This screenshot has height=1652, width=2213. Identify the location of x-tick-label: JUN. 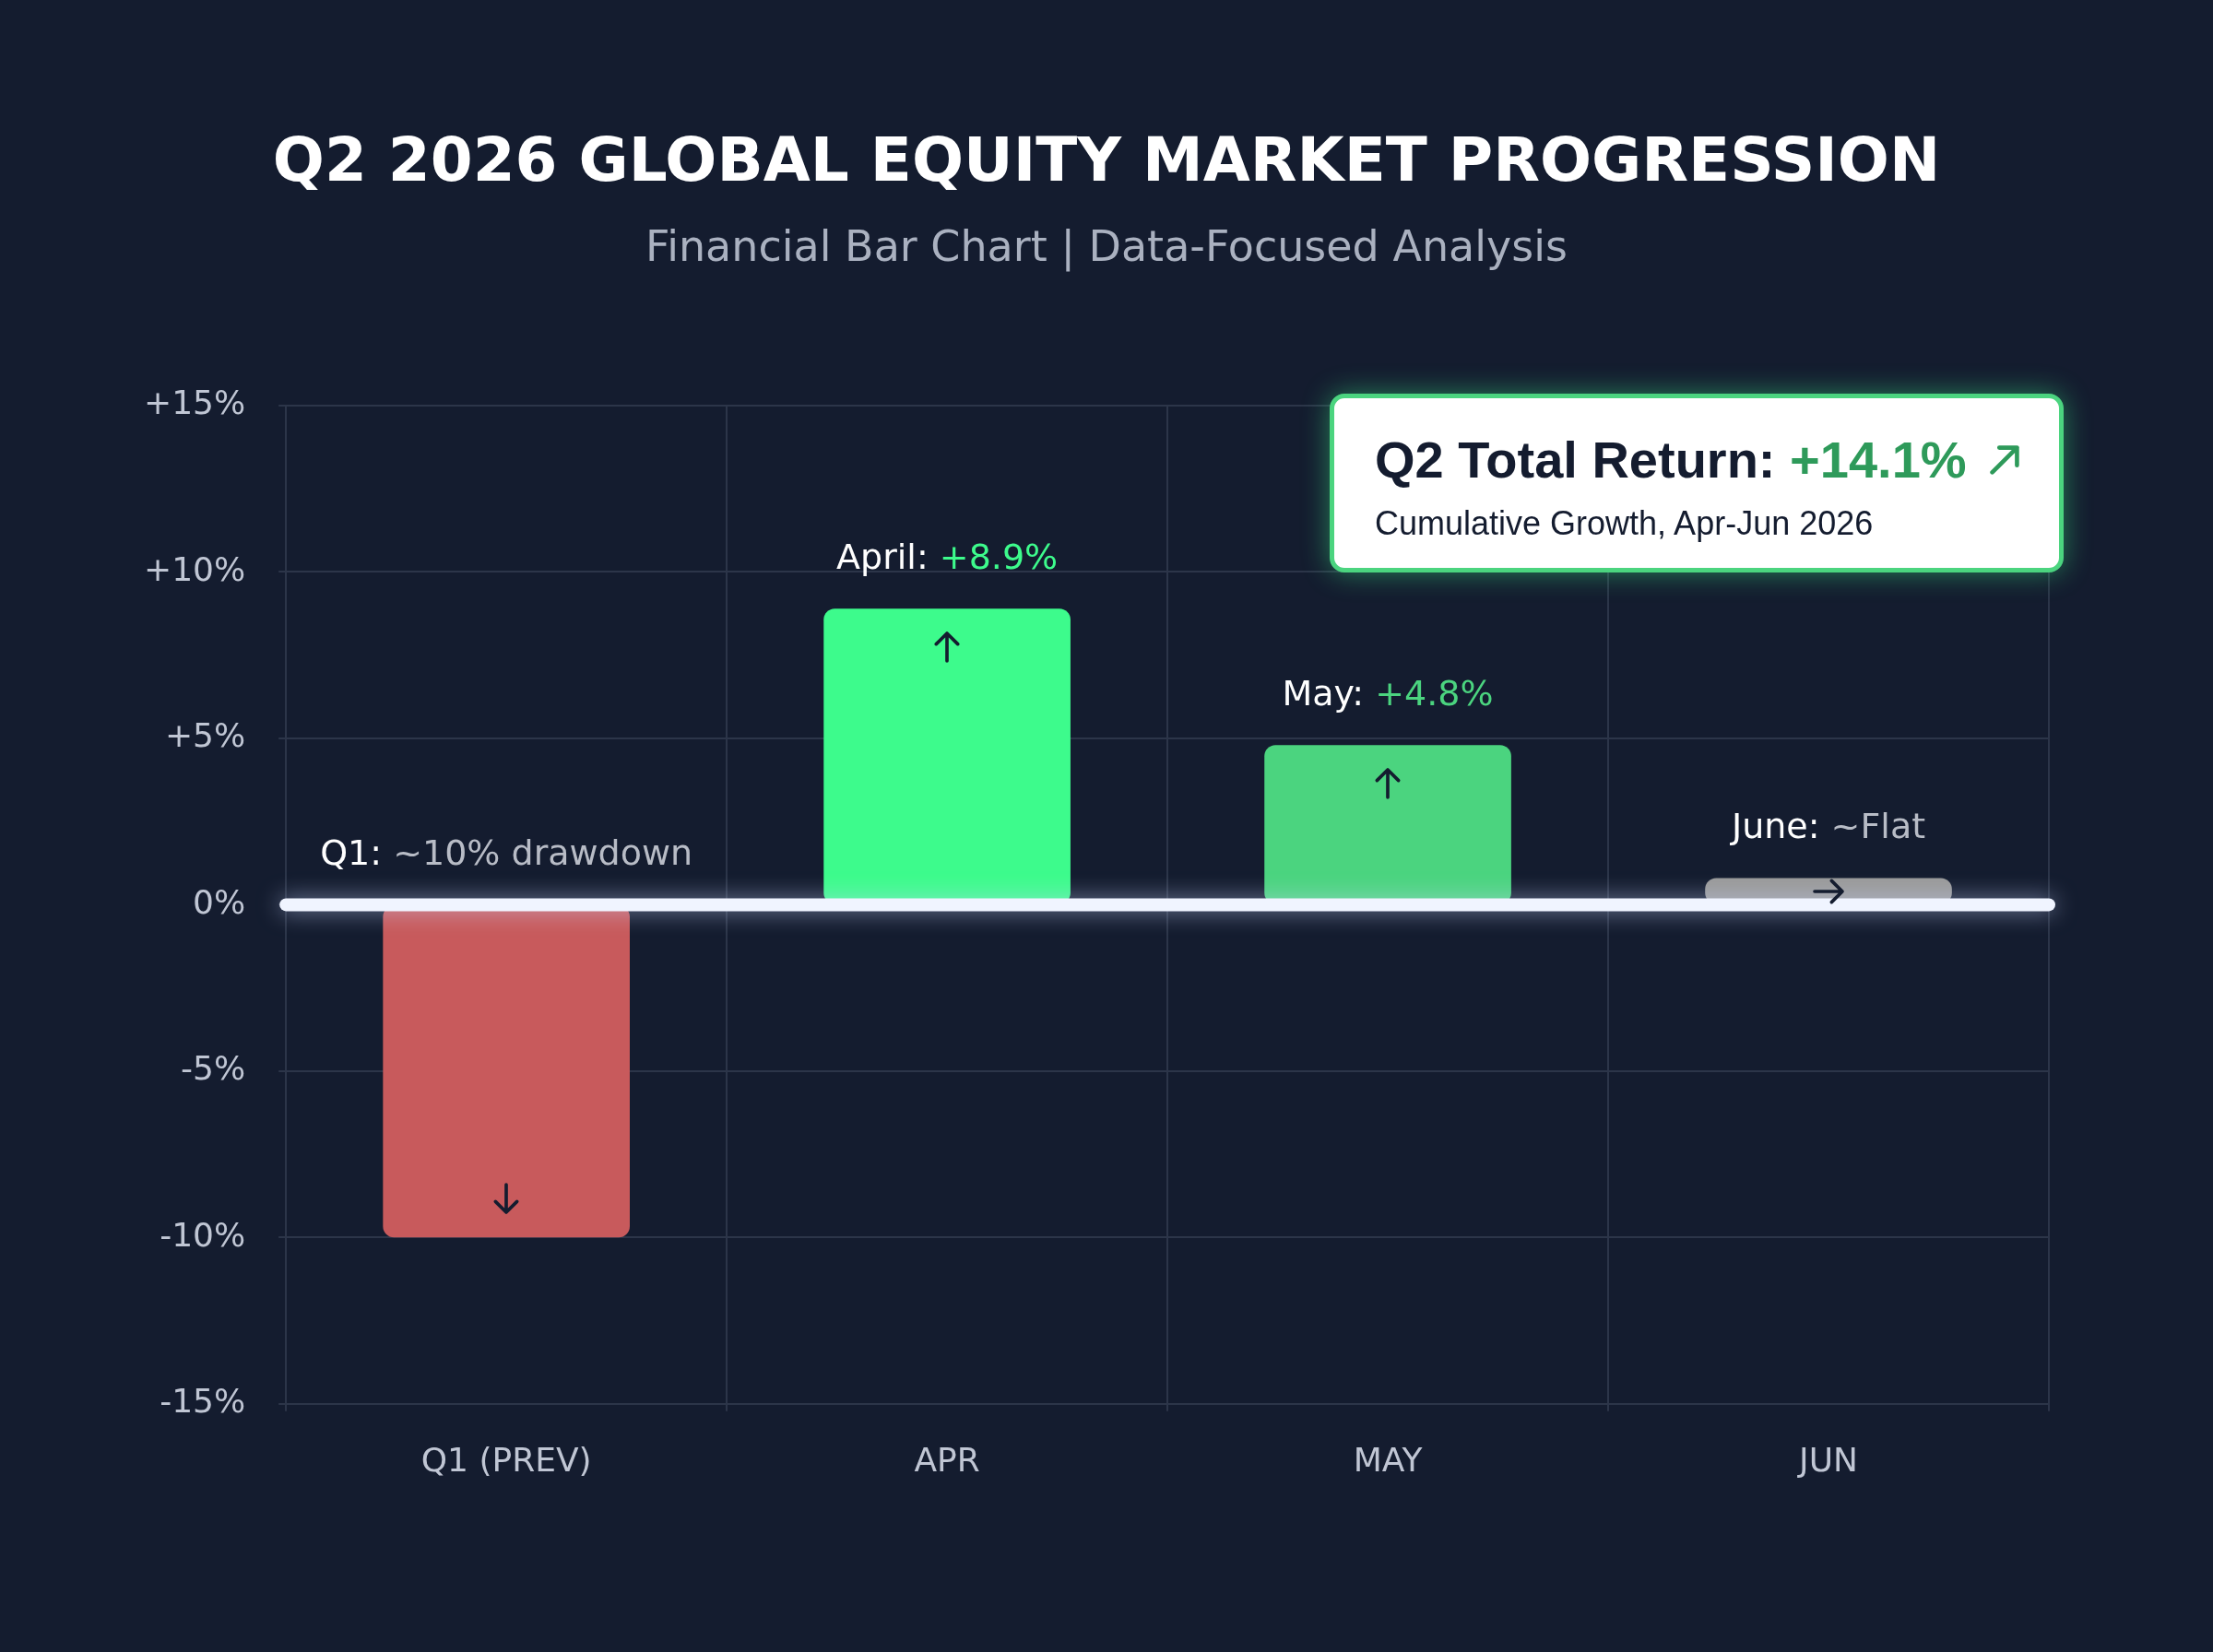
(1827, 1459).